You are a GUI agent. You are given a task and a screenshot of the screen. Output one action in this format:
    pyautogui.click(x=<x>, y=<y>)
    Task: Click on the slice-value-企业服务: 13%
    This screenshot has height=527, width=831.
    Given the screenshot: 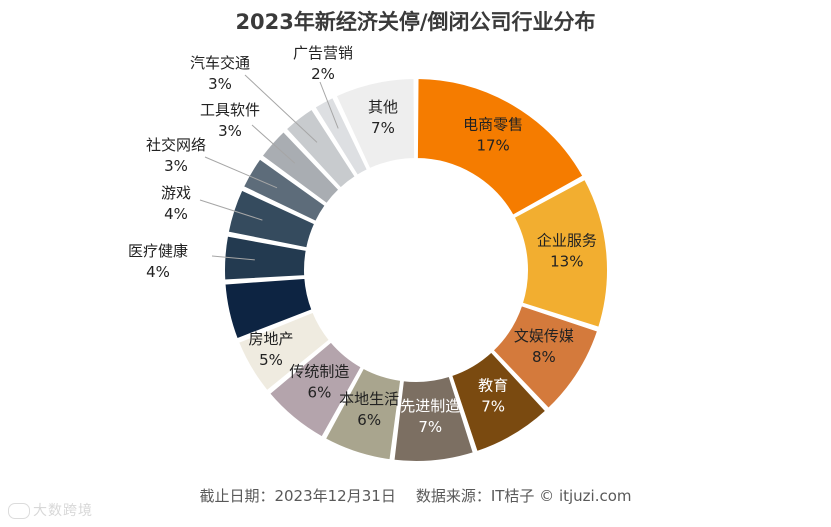 What is the action you would take?
    pyautogui.click(x=566, y=262)
    